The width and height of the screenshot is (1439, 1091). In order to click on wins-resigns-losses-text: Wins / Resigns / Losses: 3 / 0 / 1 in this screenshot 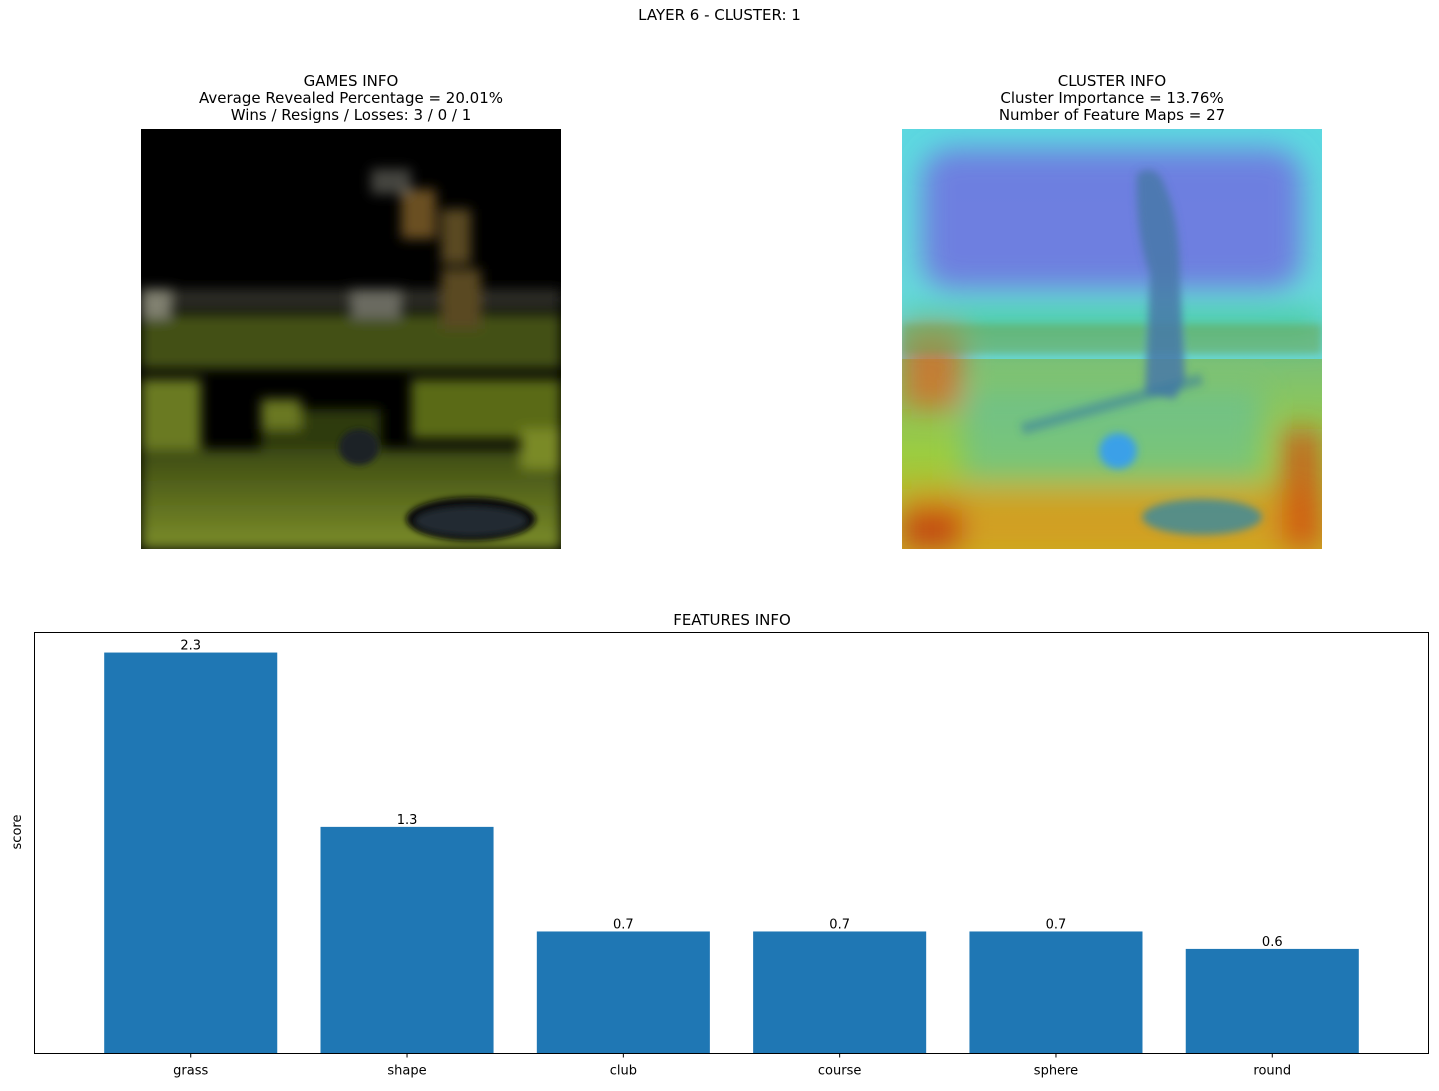, I will do `click(351, 115)`.